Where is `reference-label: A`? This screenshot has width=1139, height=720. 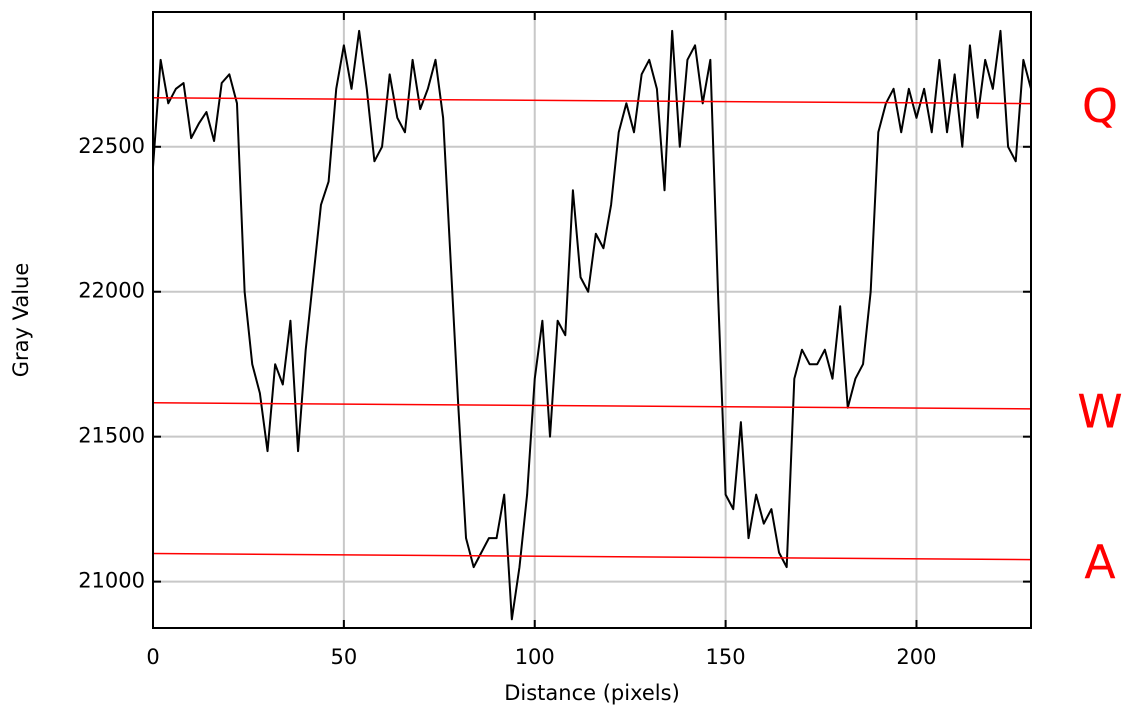 reference-label: A is located at coordinates (1100, 562).